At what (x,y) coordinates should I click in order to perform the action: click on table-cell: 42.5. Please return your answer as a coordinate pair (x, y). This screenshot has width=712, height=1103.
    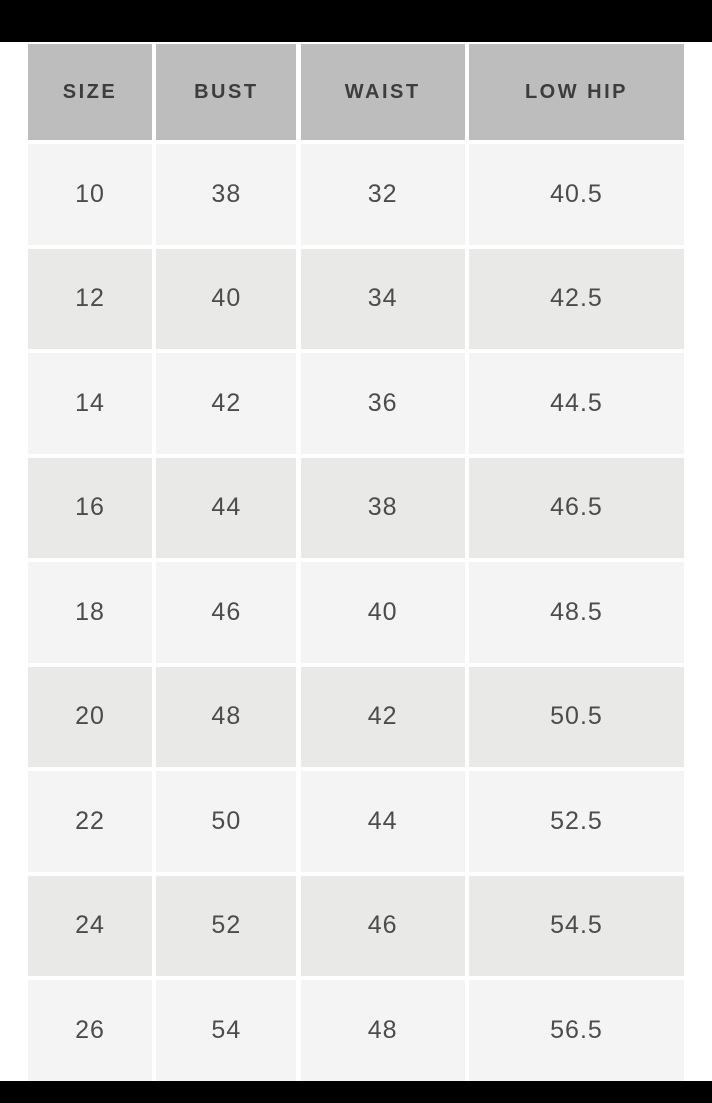
    Looking at the image, I should click on (576, 298).